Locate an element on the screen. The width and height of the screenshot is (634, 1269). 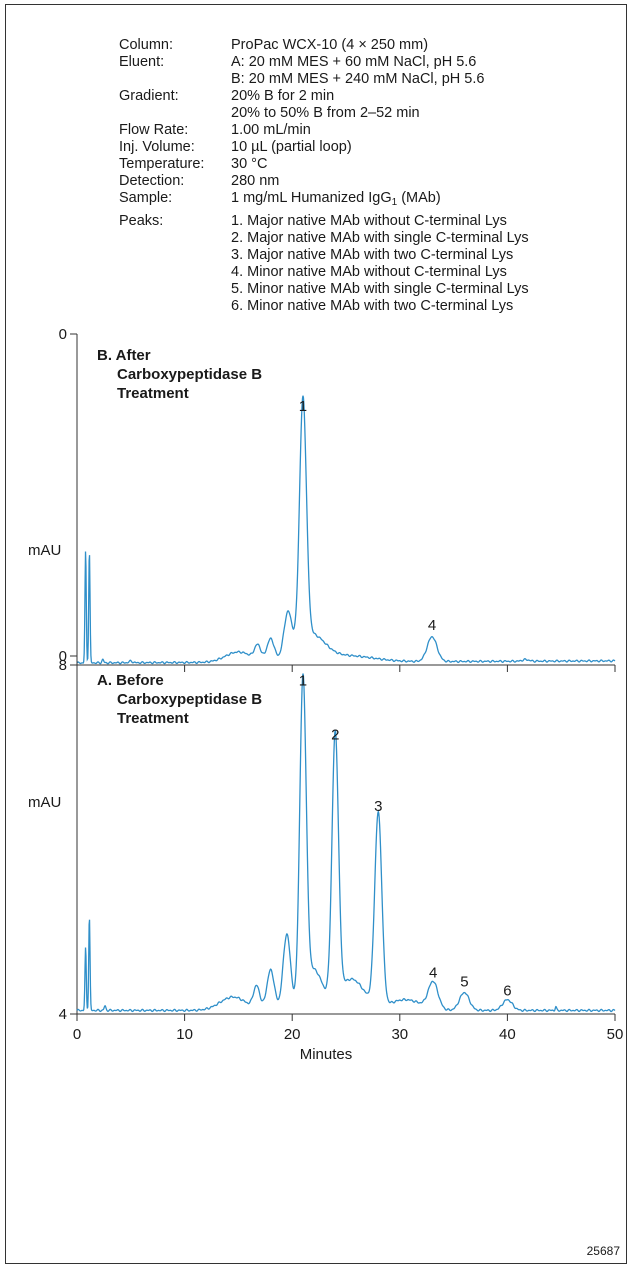
condition-value: B: 20 mM MES + 240 mM NaCl, pH 5.6 is located at coordinates (358, 79).